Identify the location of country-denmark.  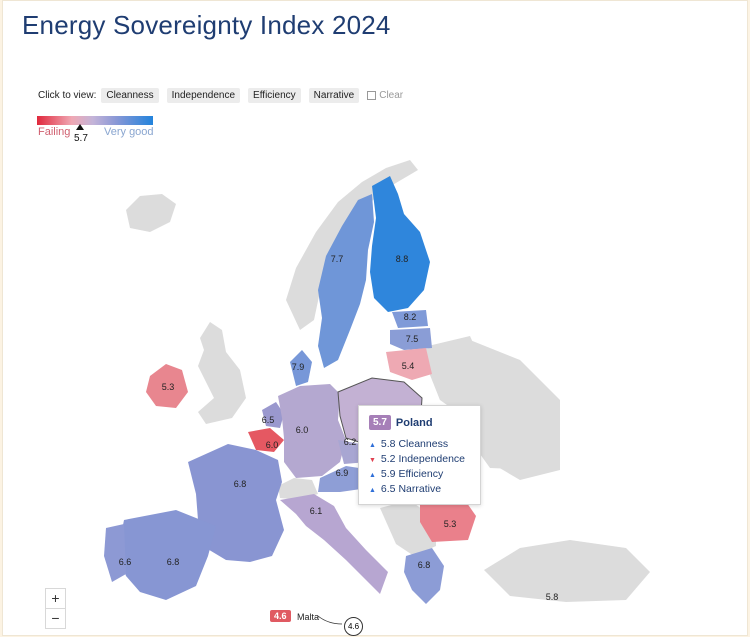
(301, 368).